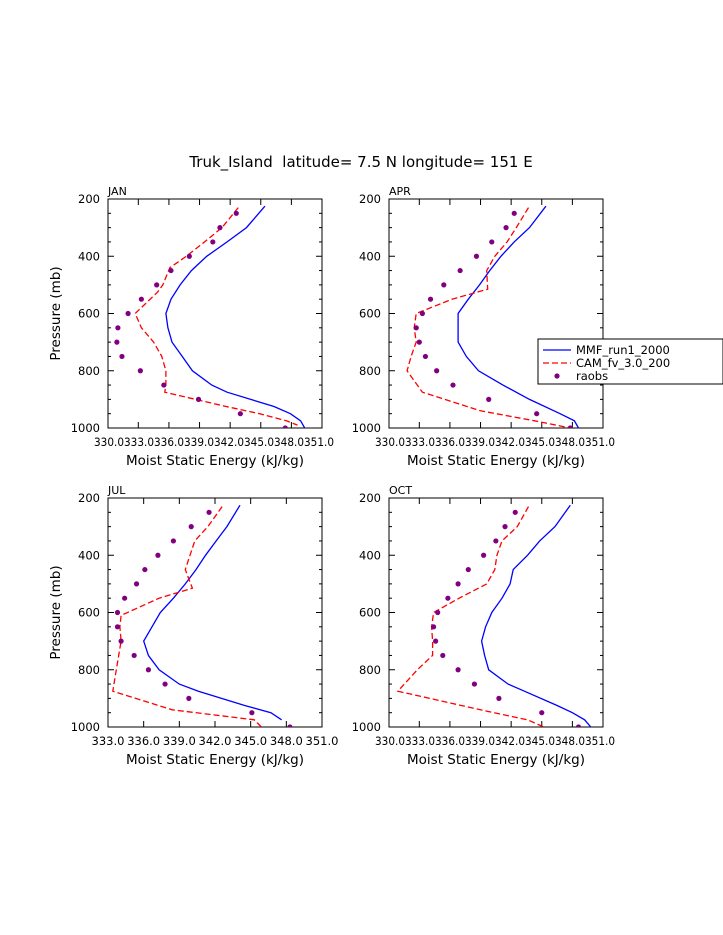 The height and width of the screenshot is (935, 723). What do you see at coordinates (116, 490) in the screenshot?
I see `panel-title: JUL` at bounding box center [116, 490].